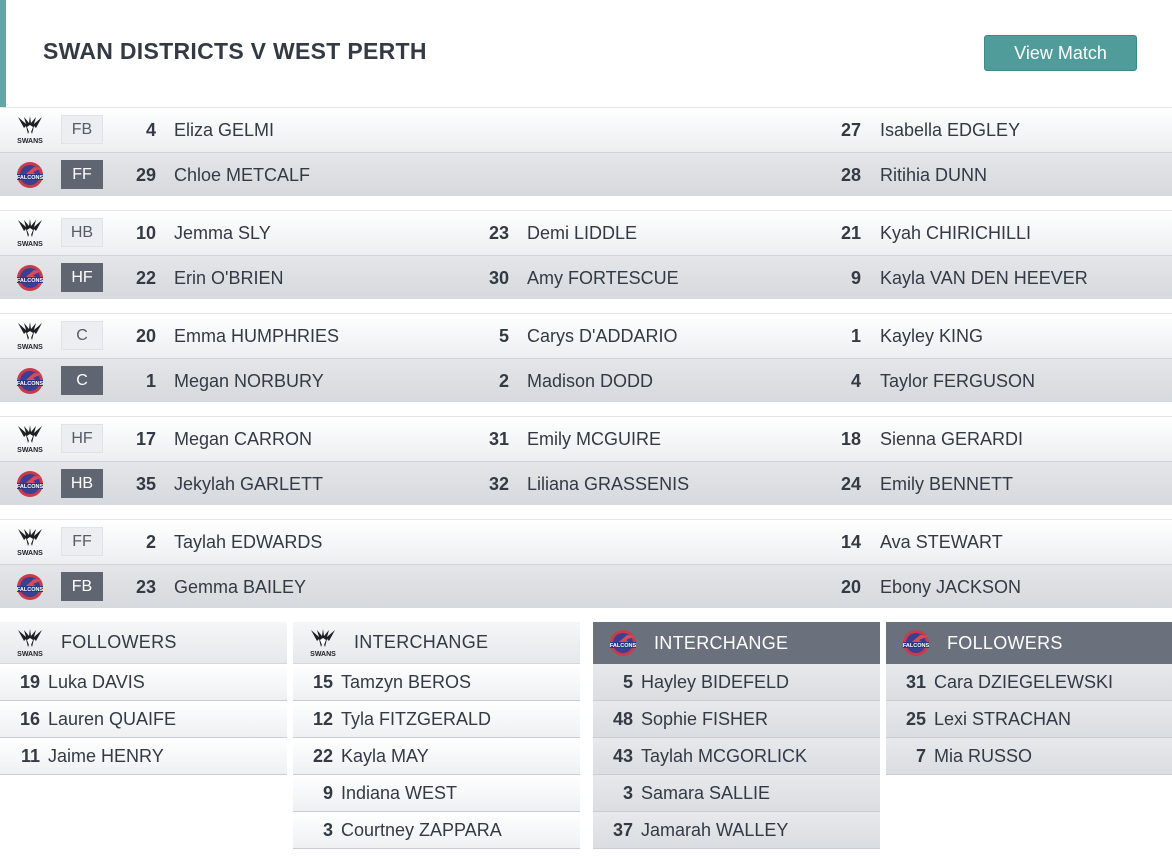 The image size is (1172, 862). I want to click on player-name: Sophie FISHER, so click(705, 719).